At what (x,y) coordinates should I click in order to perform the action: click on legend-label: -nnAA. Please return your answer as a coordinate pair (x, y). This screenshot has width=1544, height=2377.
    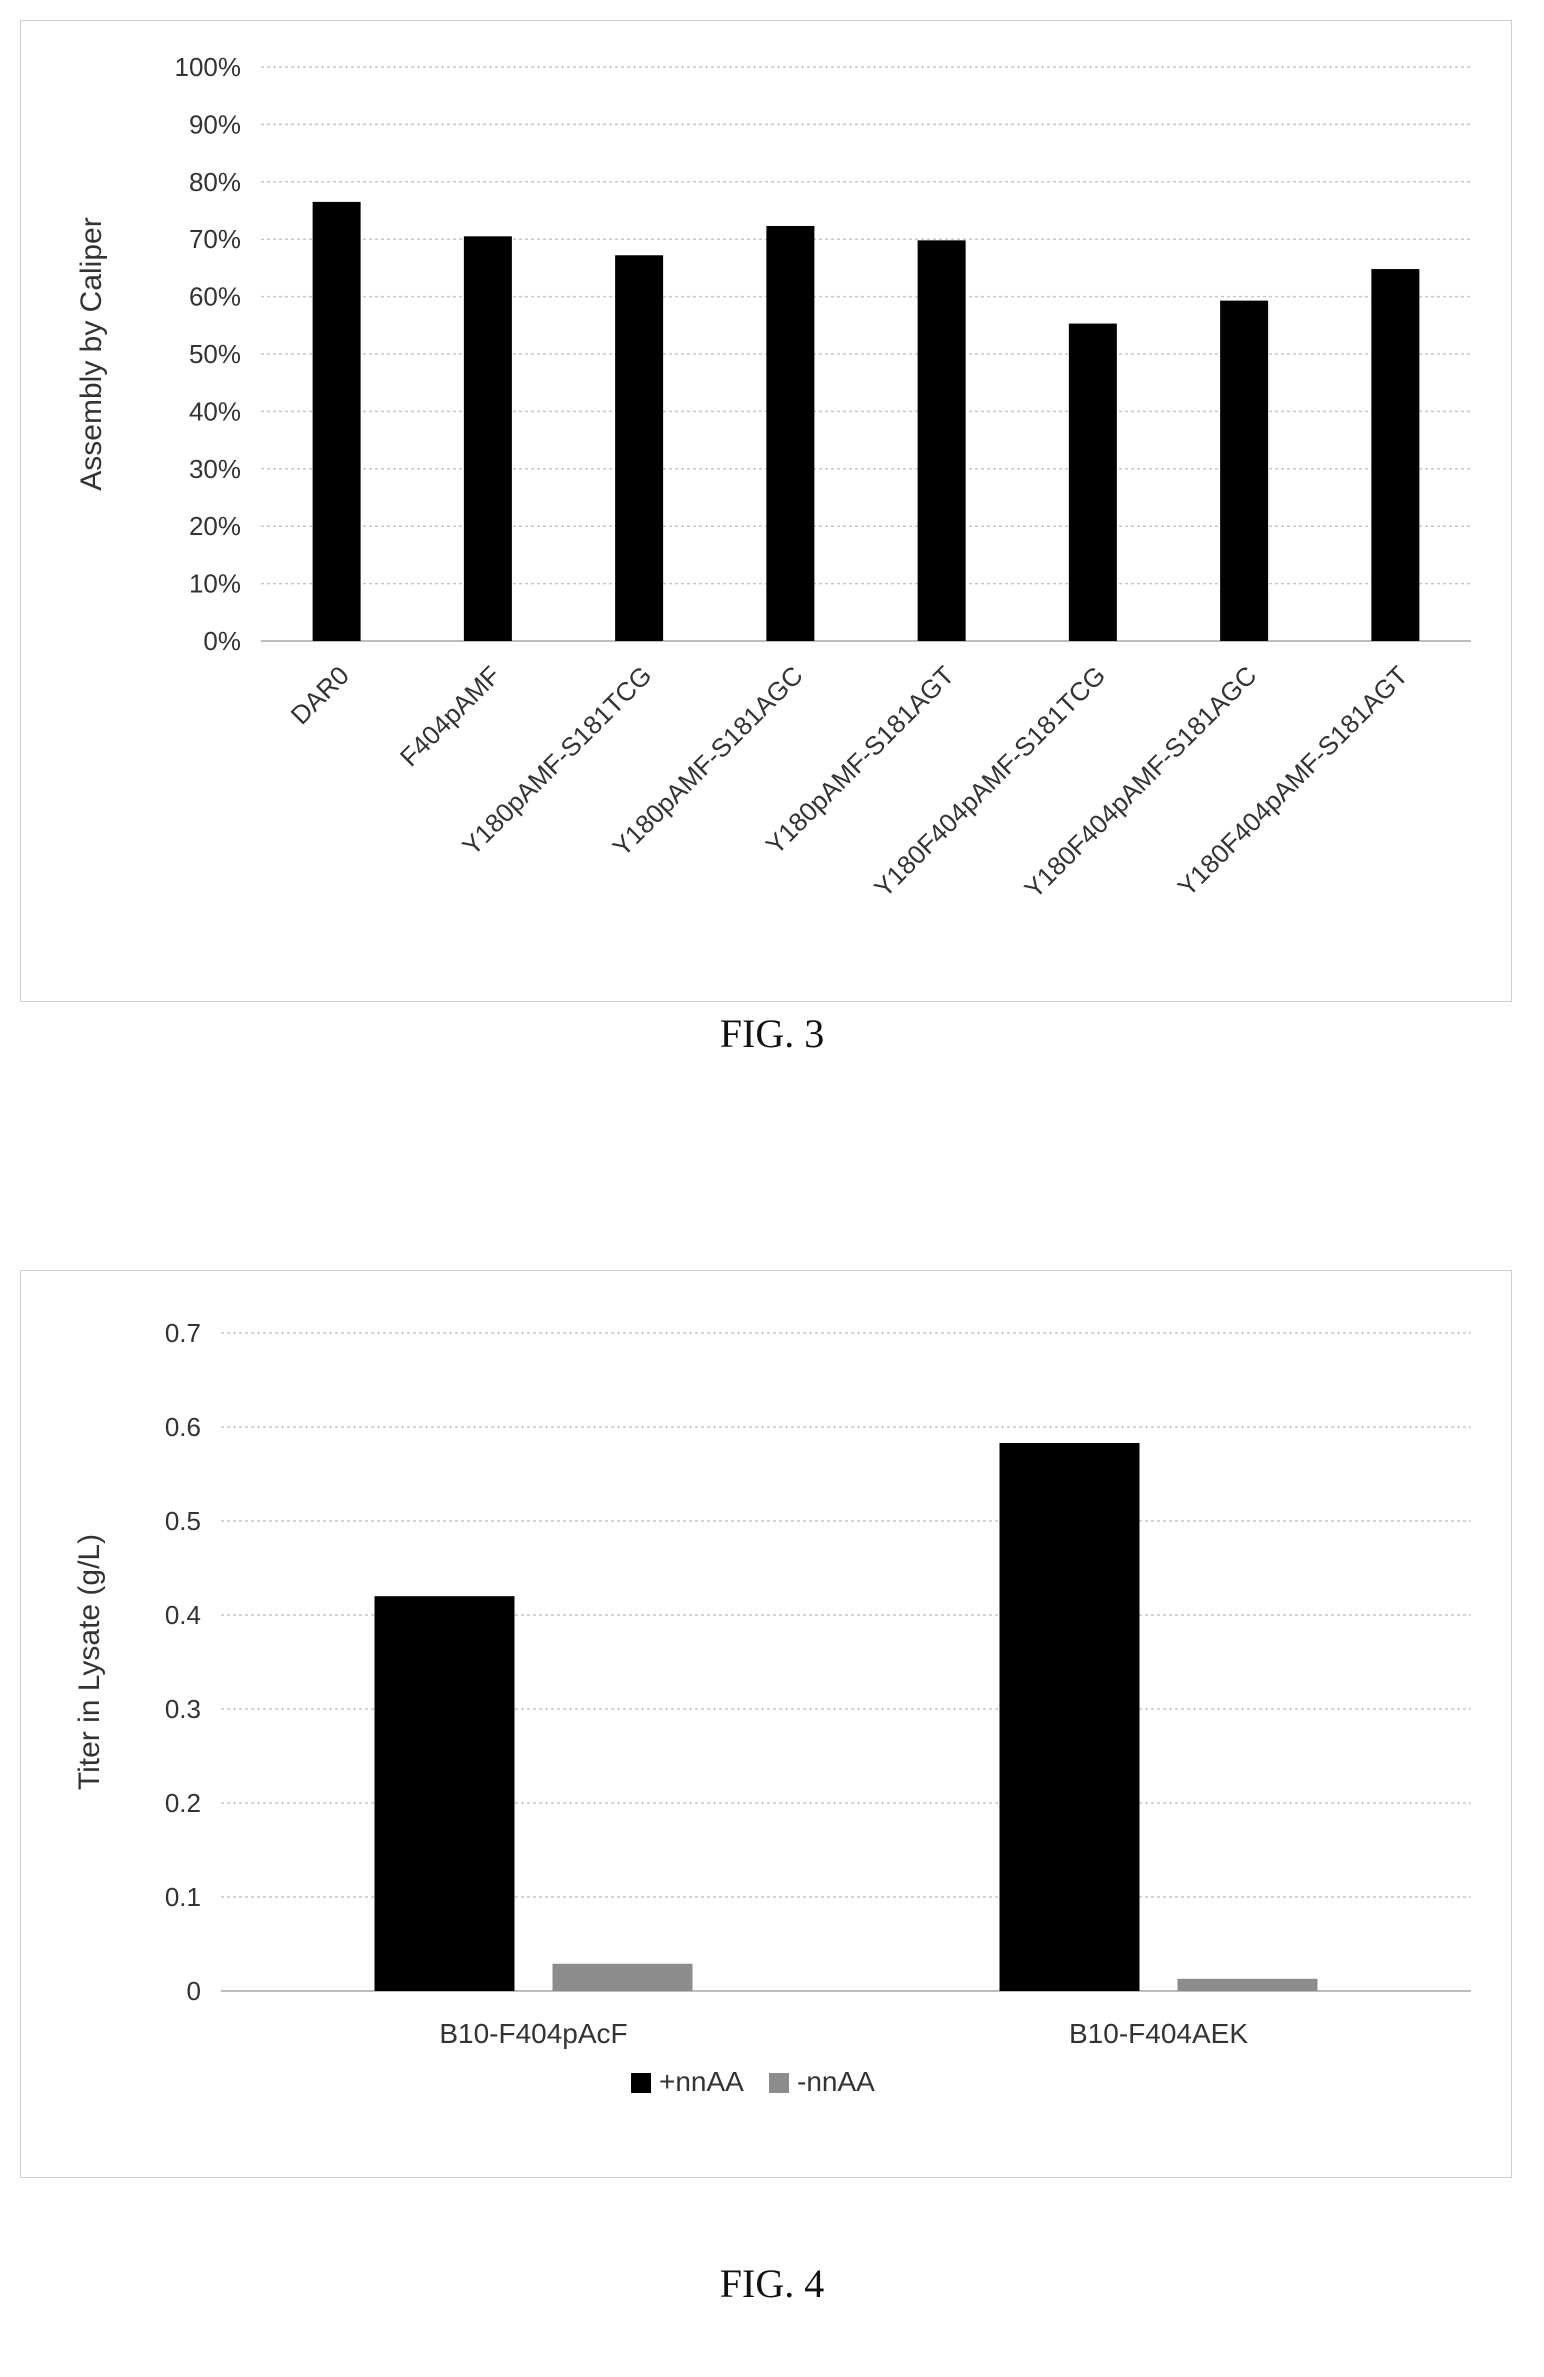
    Looking at the image, I should click on (836, 2081).